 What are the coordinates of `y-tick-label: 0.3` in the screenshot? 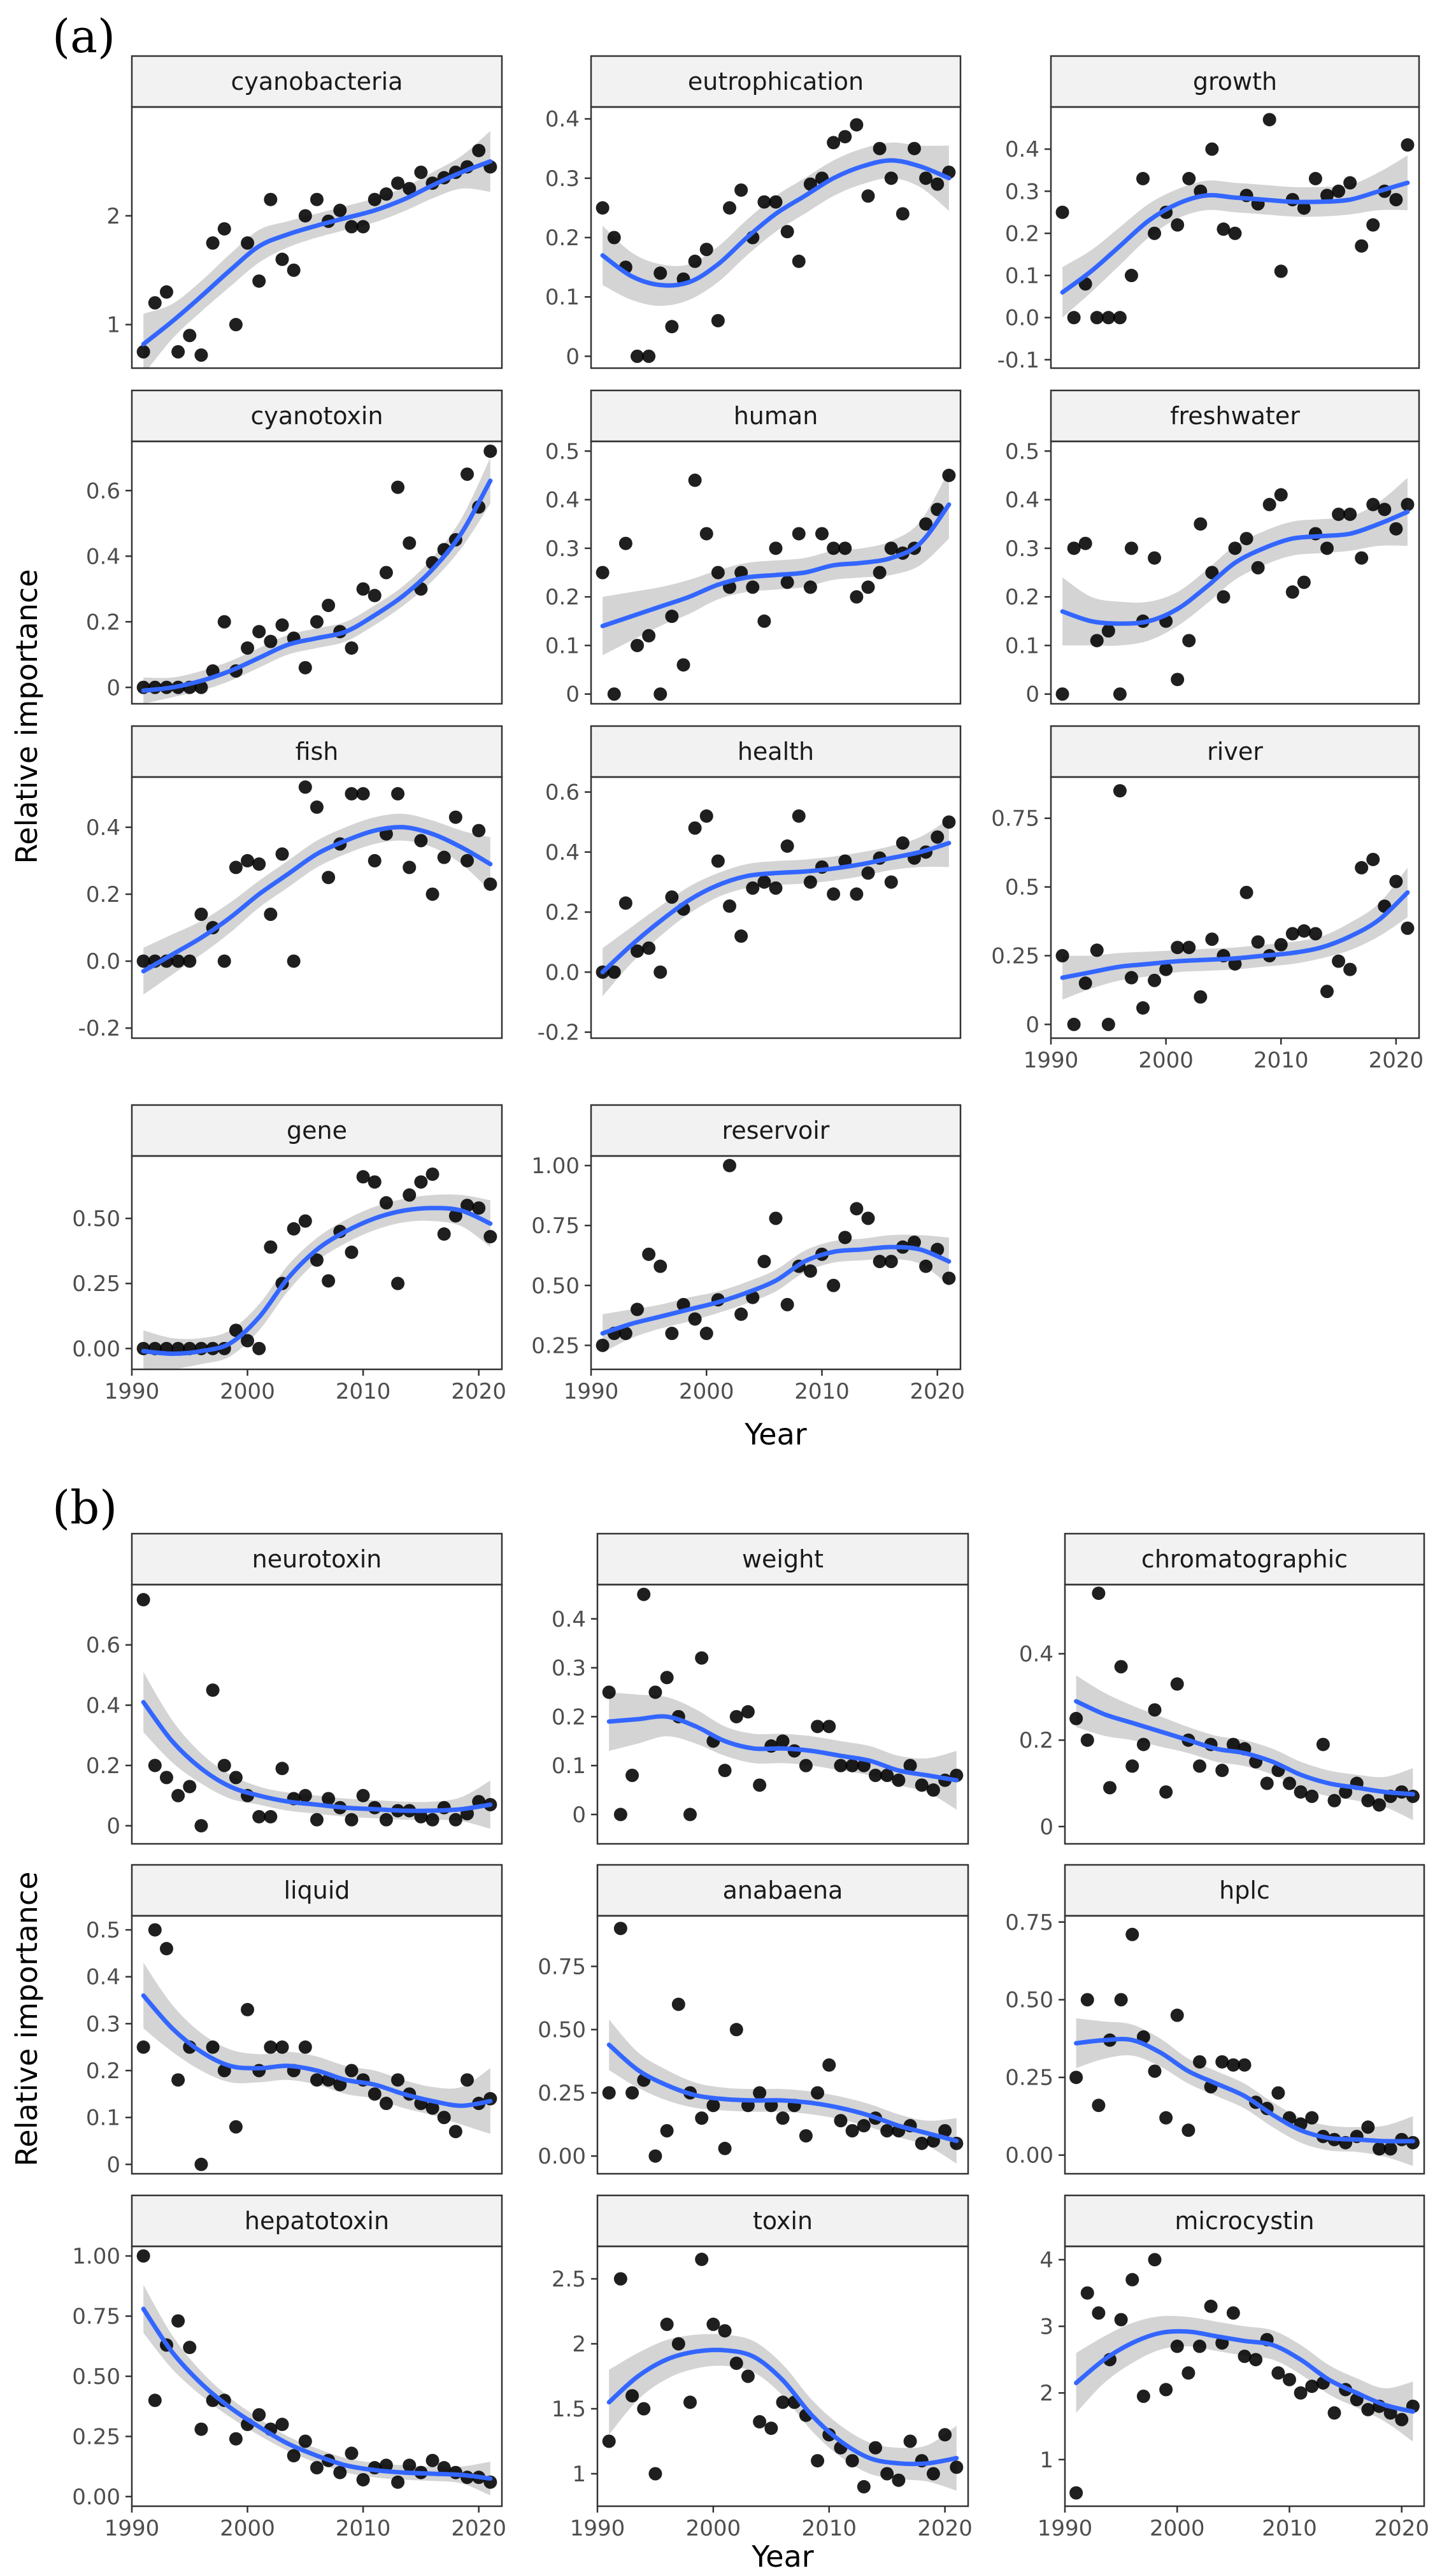 It's located at (569, 1668).